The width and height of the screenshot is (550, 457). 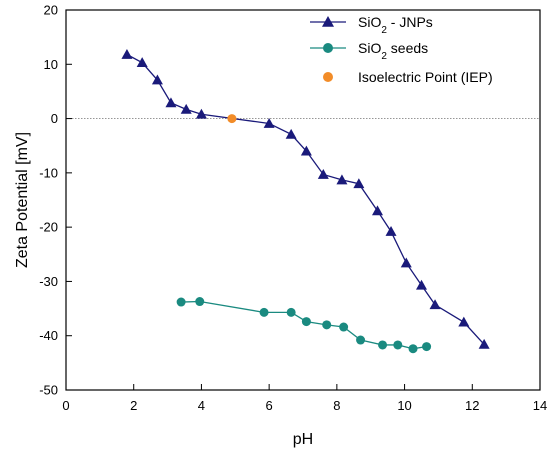 I want to click on legend-item-3: Isoelectric Point (IEP), so click(x=408, y=77).